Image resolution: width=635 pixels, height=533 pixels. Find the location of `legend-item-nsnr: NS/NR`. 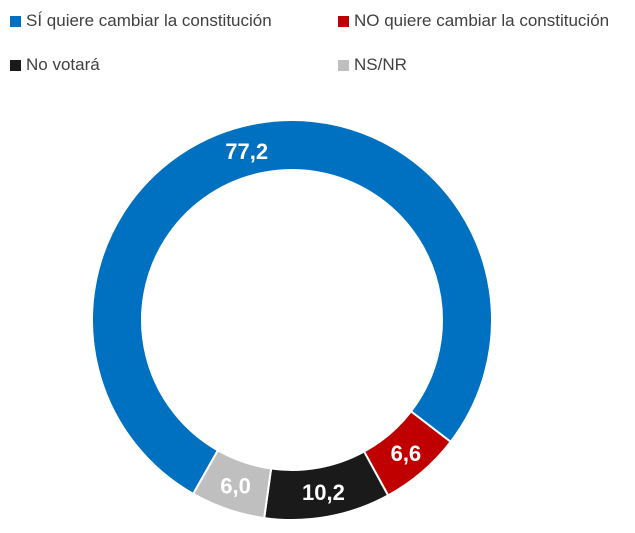

legend-item-nsnr: NS/NR is located at coordinates (372, 65).